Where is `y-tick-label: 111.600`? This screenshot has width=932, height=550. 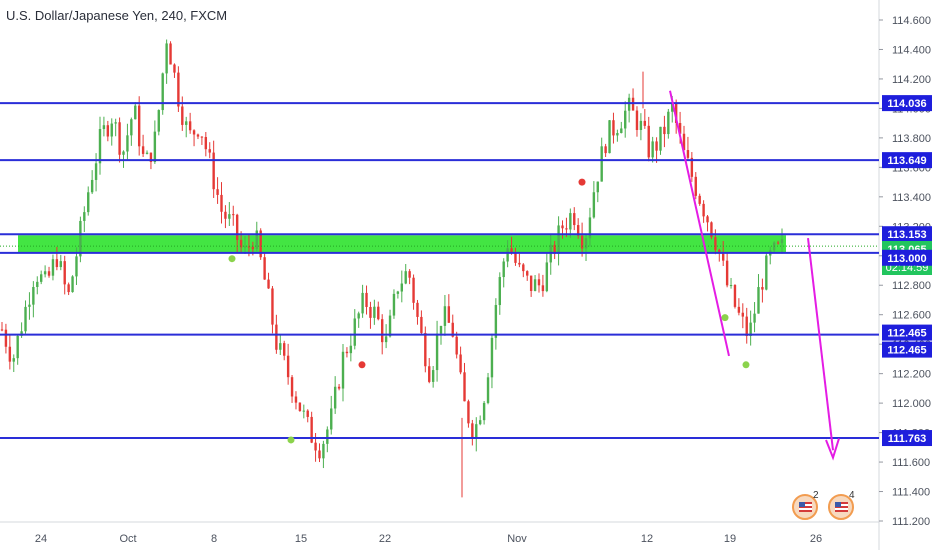 y-tick-label: 111.600 is located at coordinates (911, 463).